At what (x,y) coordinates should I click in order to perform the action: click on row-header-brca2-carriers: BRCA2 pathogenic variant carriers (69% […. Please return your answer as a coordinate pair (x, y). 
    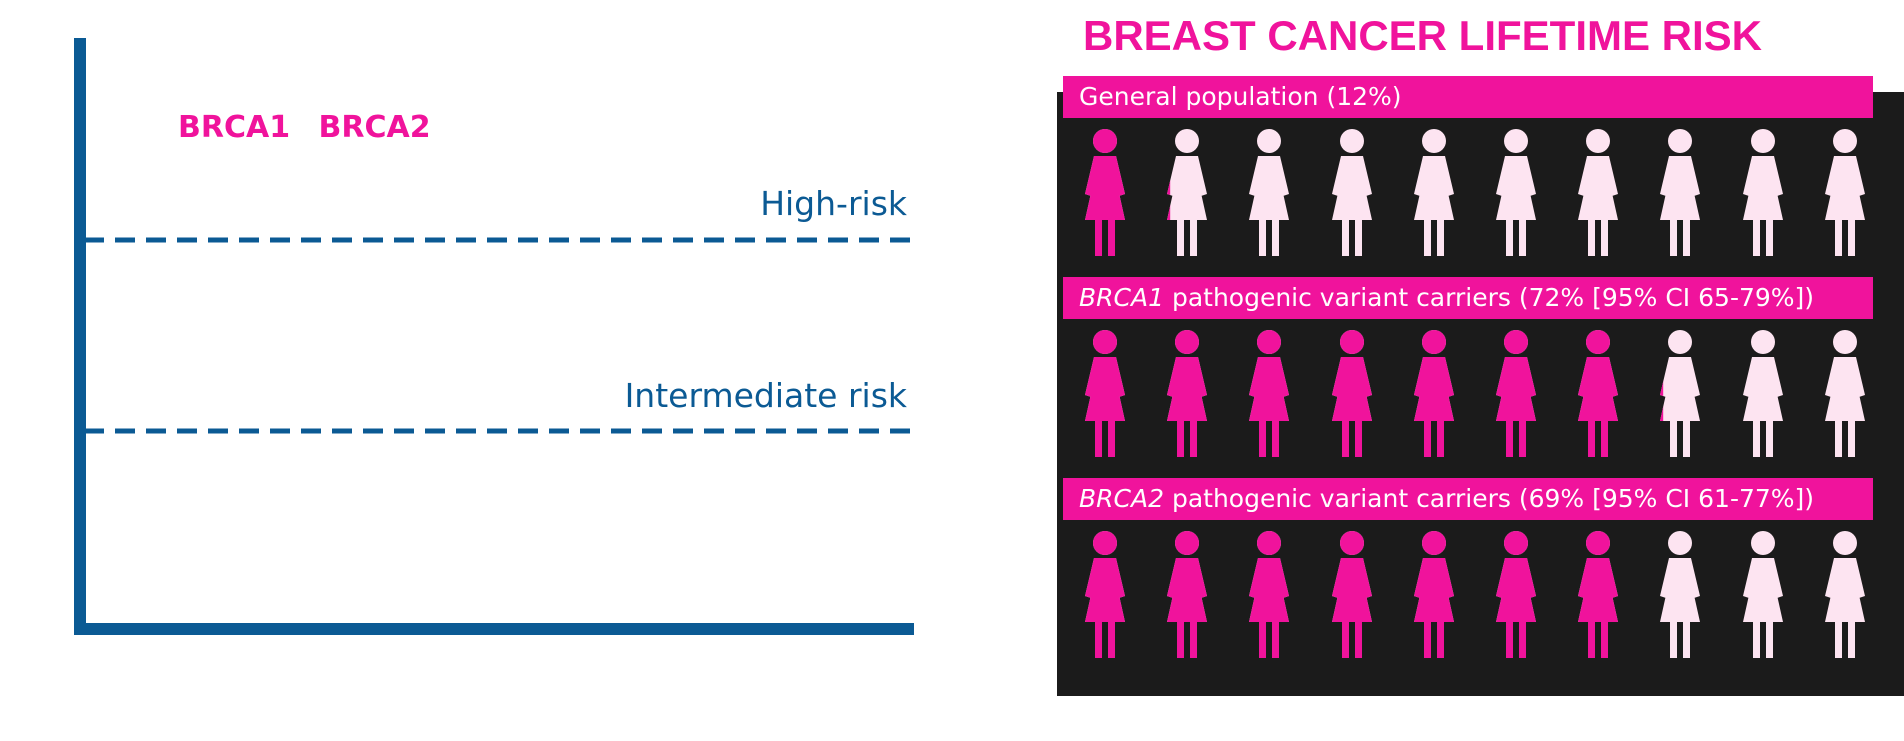
    Looking at the image, I should click on (1468, 499).